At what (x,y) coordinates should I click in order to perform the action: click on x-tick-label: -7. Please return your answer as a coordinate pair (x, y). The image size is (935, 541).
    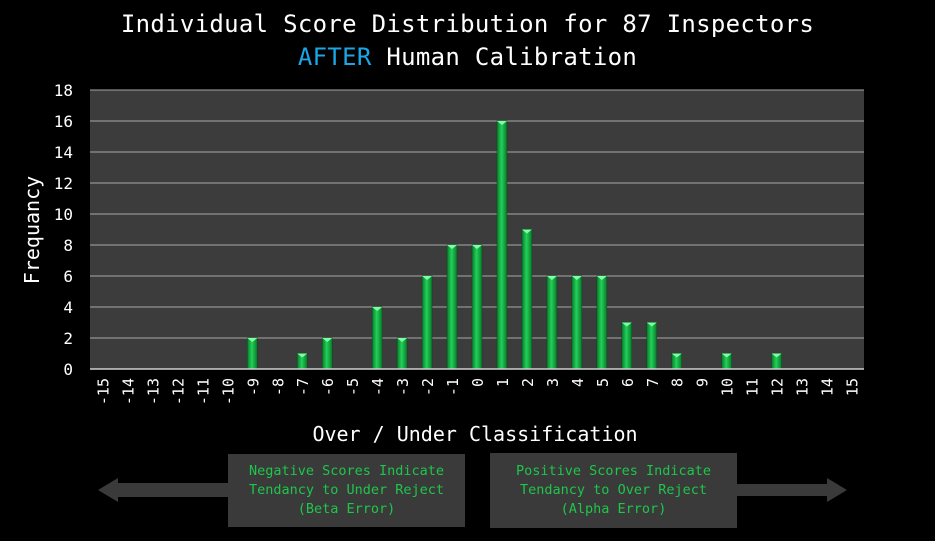
    Looking at the image, I should click on (303, 387).